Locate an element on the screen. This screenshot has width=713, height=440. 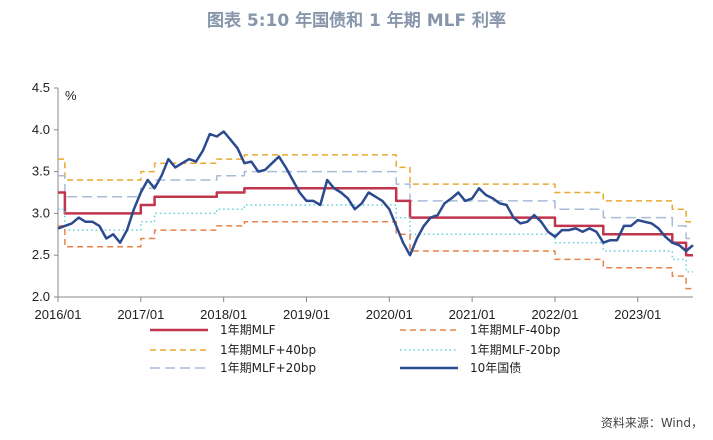
x-tick-label: 2021/01 is located at coordinates (472, 314).